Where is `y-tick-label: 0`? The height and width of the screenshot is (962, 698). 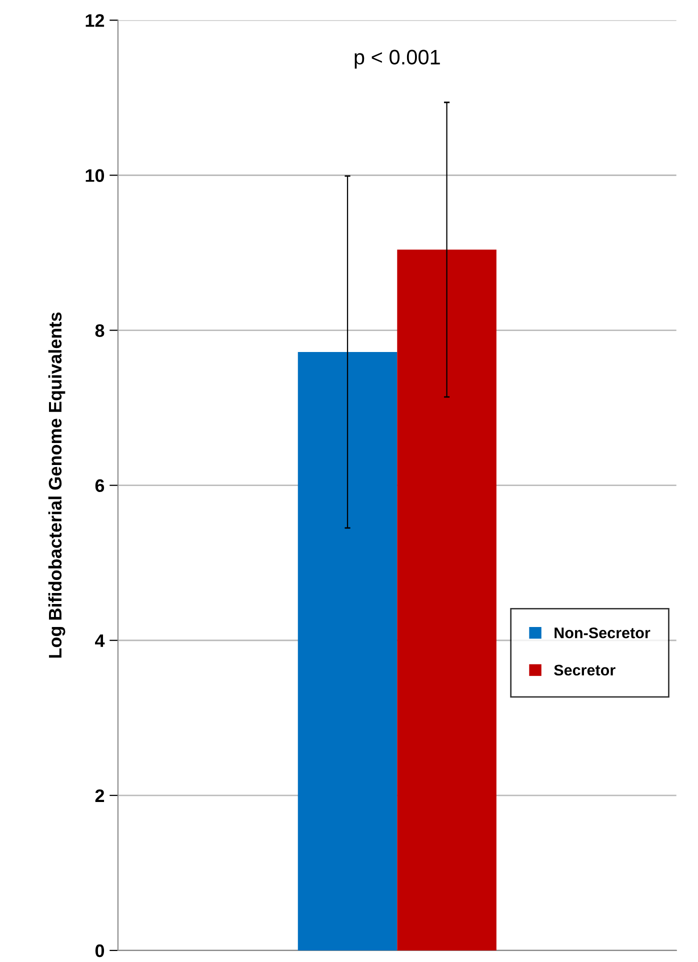
y-tick-label: 0 is located at coordinates (99, 951).